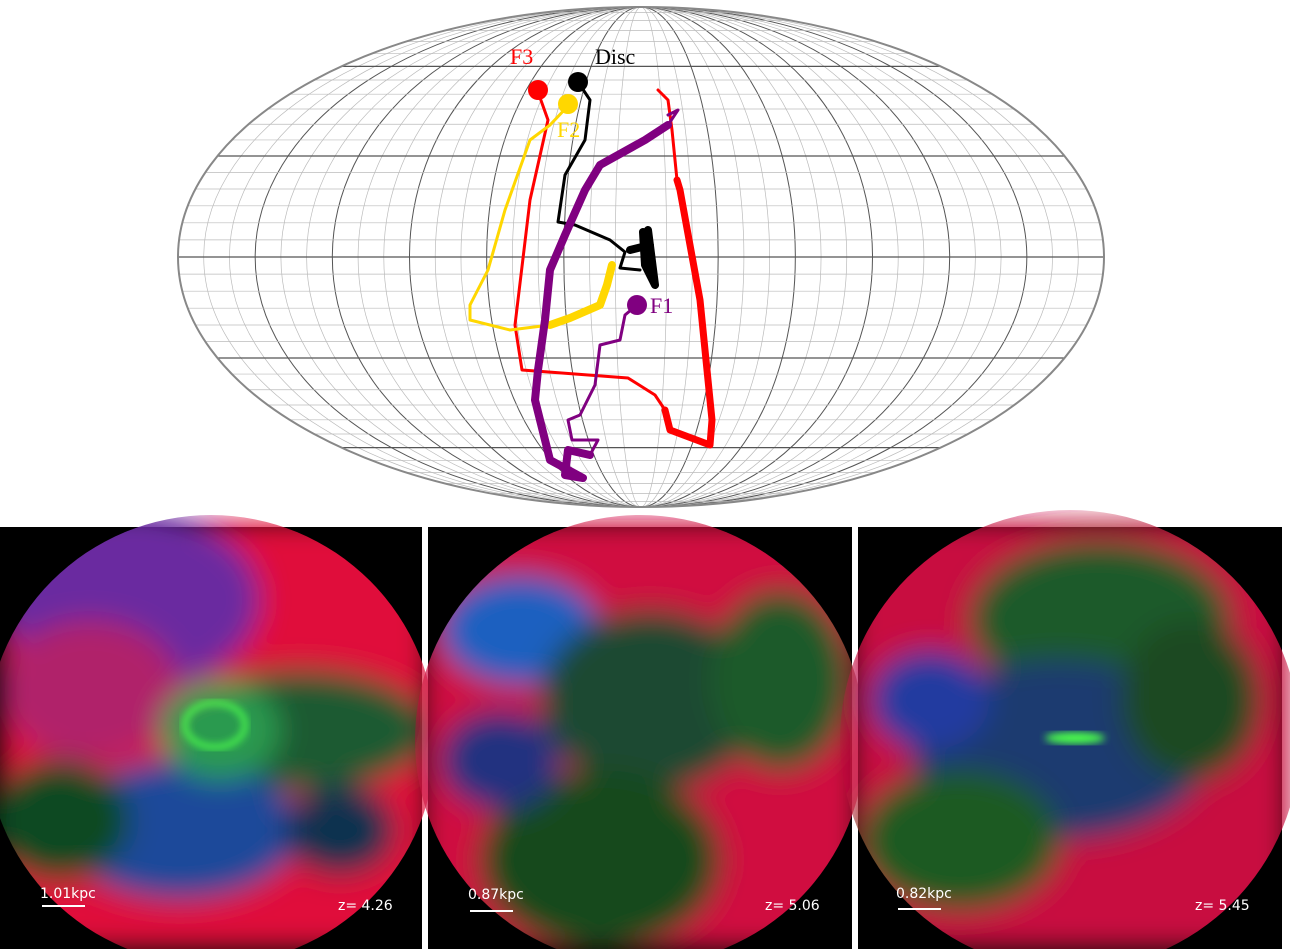 The height and width of the screenshot is (949, 1290). Describe the element at coordinates (68, 894) in the screenshot. I see `scale-label: 1.01kpc` at that location.